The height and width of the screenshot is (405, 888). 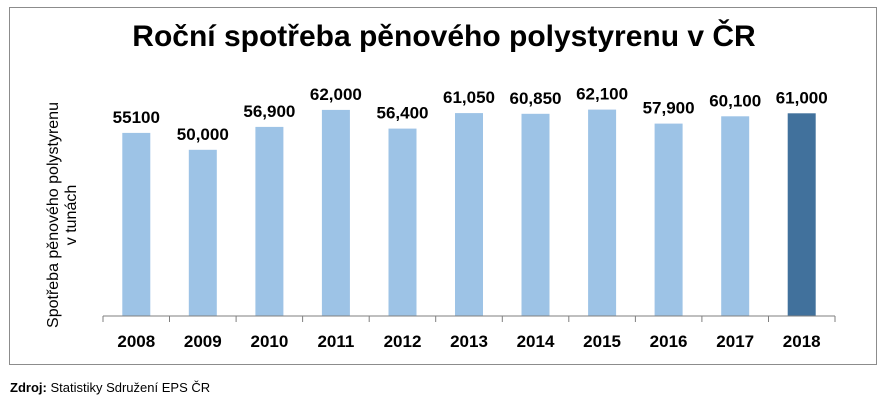 What do you see at coordinates (602, 212) in the screenshot?
I see `bar-2015` at bounding box center [602, 212].